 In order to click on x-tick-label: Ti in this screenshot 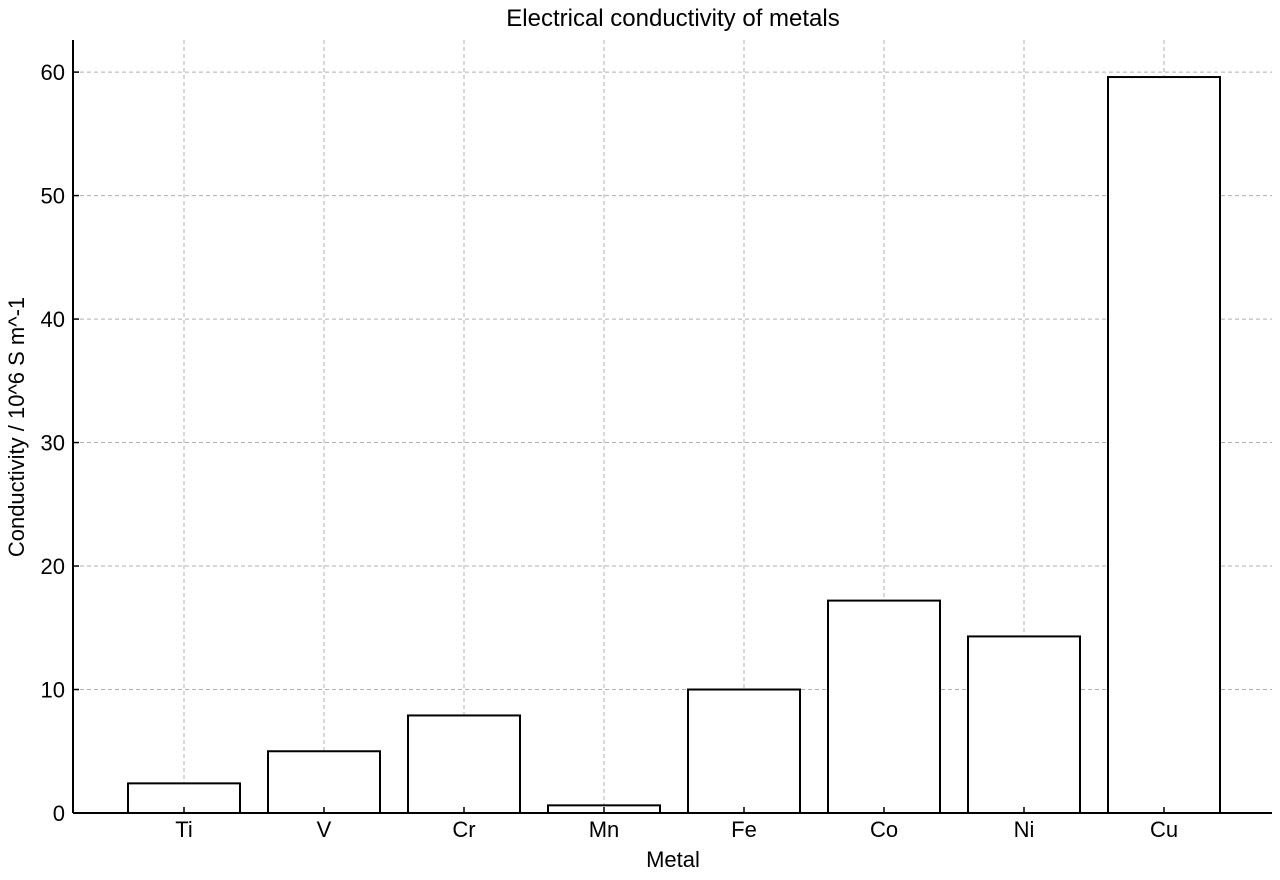, I will do `click(184, 829)`.